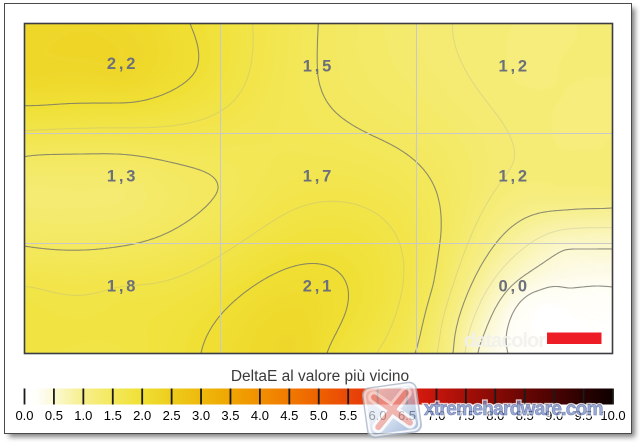 Image resolution: width=640 pixels, height=443 pixels. What do you see at coordinates (320, 376) in the screenshot?
I see `svg-text: DeltaE al valore più vicino` at bounding box center [320, 376].